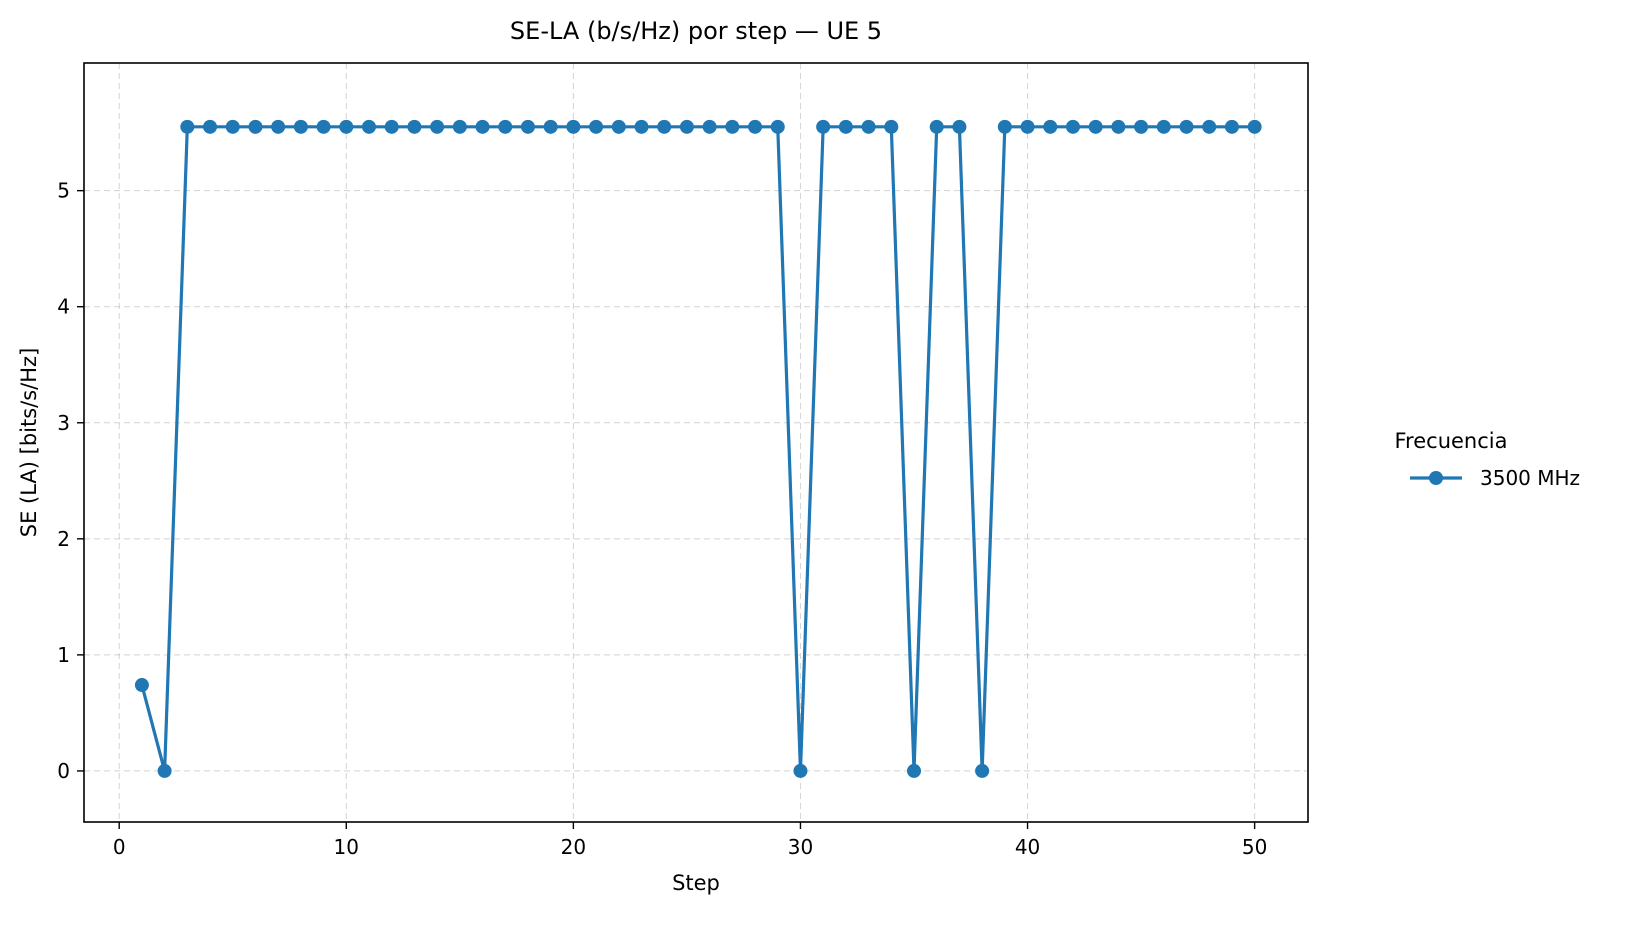 This screenshot has height=949, width=1626. What do you see at coordinates (63, 771) in the screenshot?
I see `y-tick-label: 0` at bounding box center [63, 771].